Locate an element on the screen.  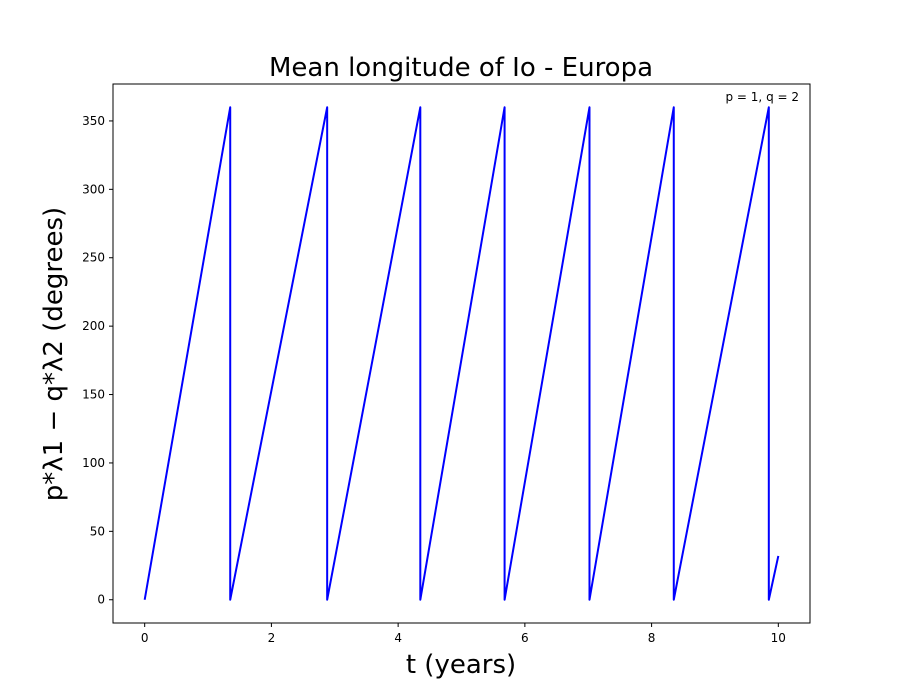
parameter-annotation: p = 1, q = 2 is located at coordinates (763, 97).